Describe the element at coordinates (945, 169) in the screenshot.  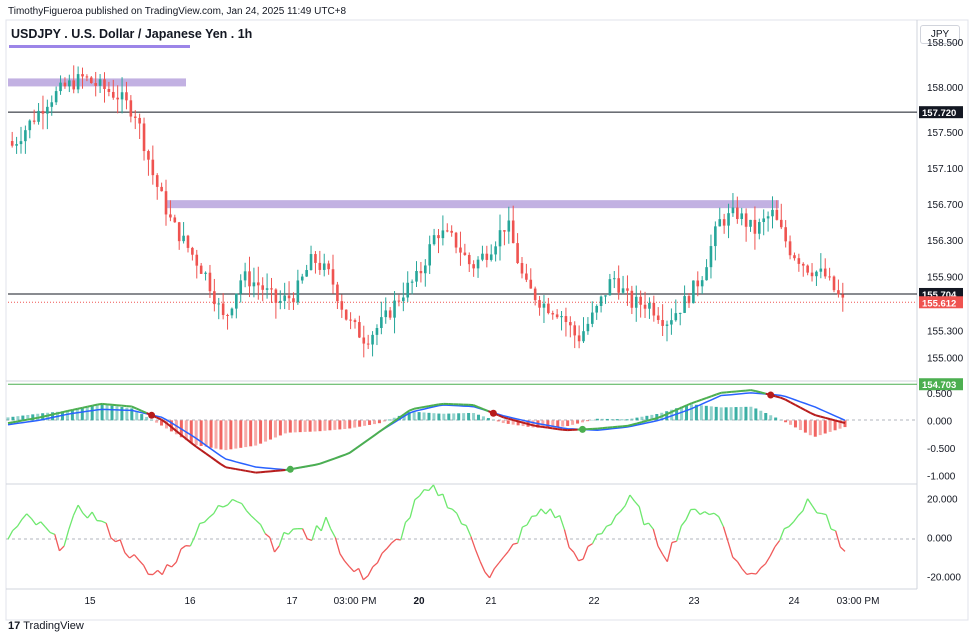
I see `price-tick-label: 157.100` at that location.